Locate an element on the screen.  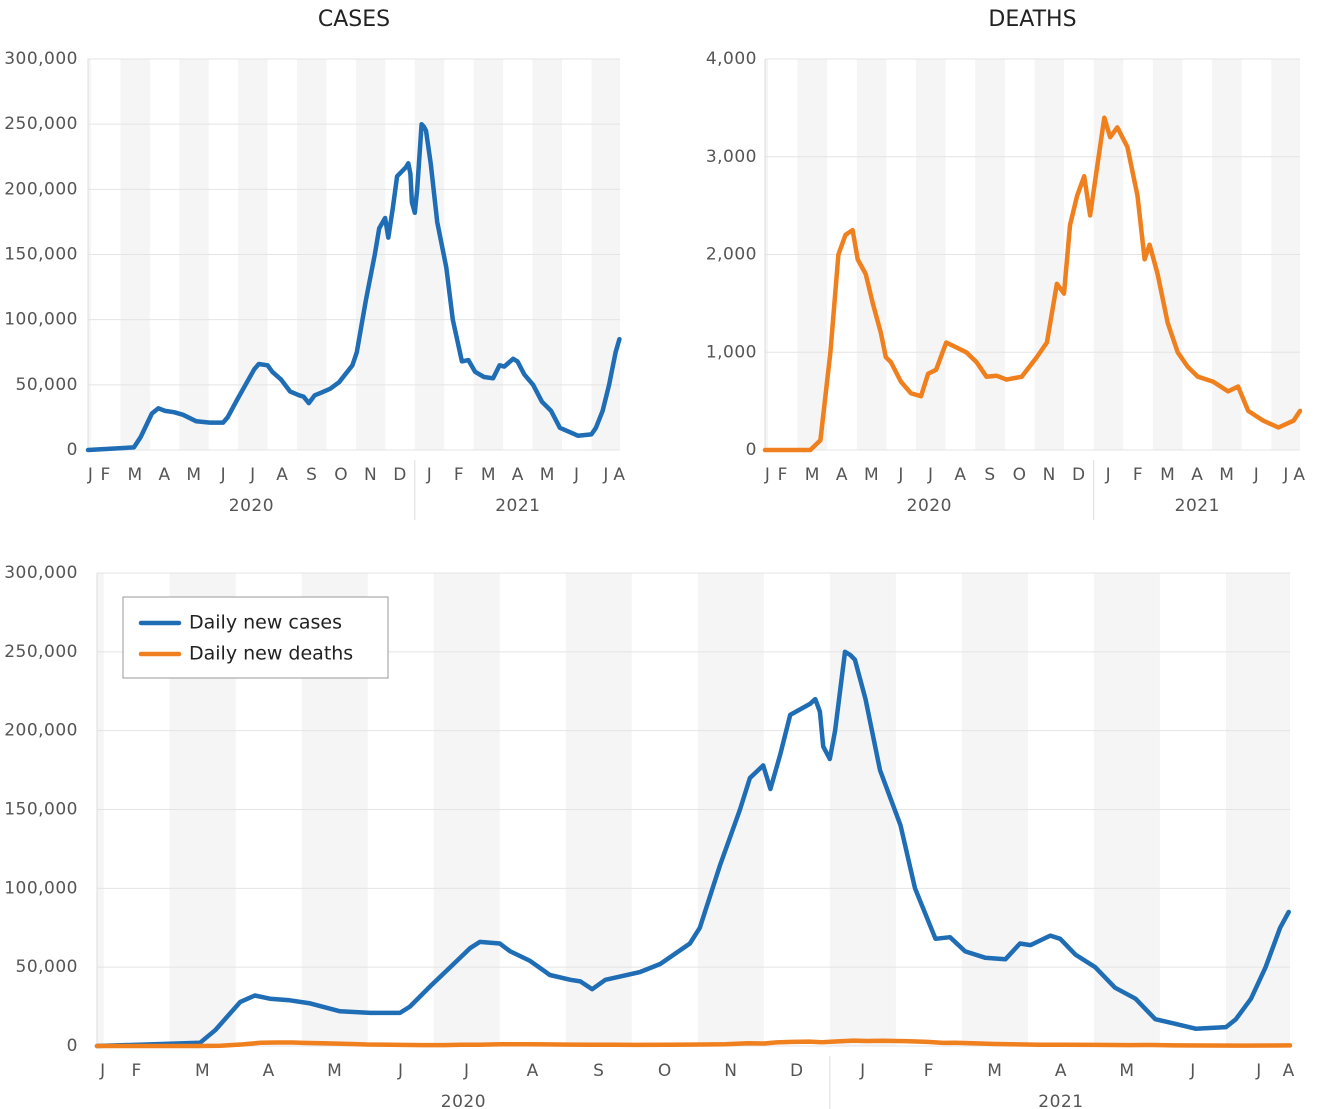
chart-title: CASES is located at coordinates (354, 19).